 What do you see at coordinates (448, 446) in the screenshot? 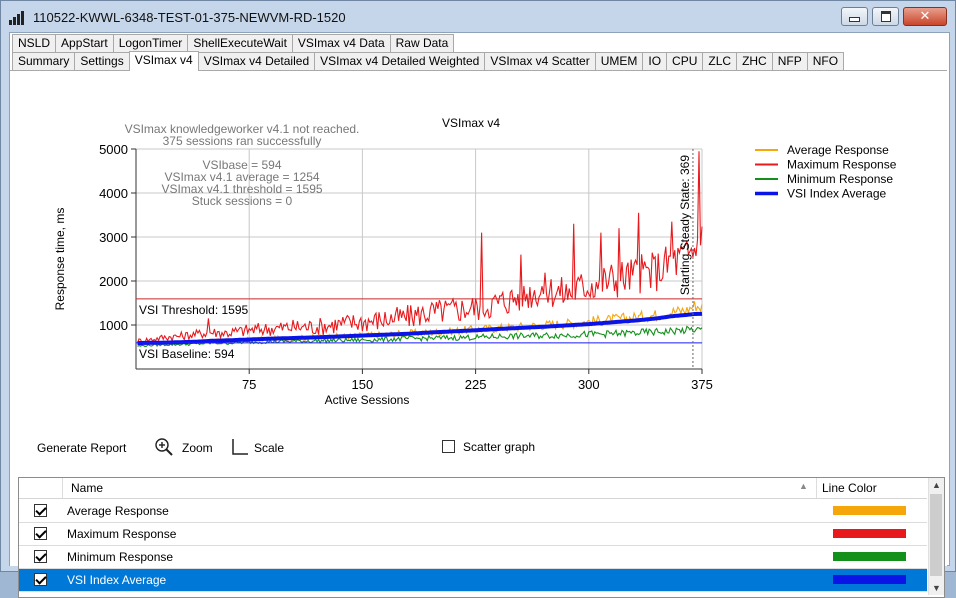
I see `scatter-graph-checkbox-box` at bounding box center [448, 446].